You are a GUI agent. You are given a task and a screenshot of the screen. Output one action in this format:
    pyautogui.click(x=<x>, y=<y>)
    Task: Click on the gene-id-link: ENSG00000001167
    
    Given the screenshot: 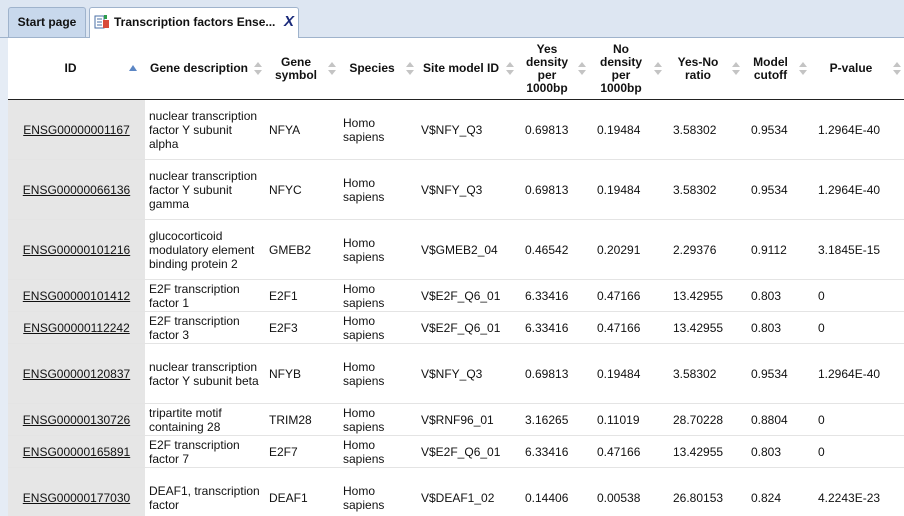 What is the action you would take?
    pyautogui.click(x=76, y=129)
    